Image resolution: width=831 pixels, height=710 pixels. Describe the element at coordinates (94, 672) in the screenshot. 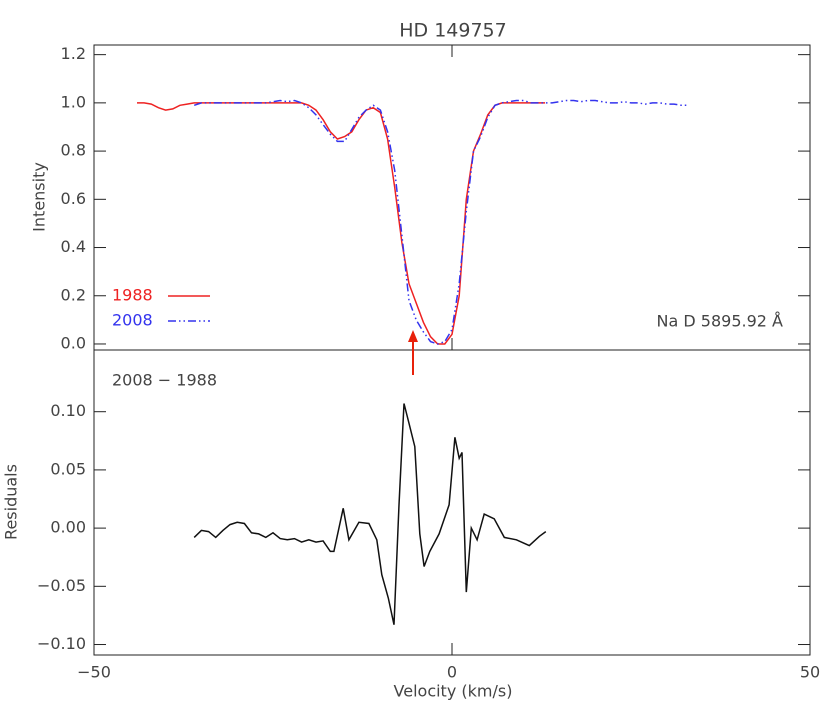

I see `x-tick-label: −50` at that location.